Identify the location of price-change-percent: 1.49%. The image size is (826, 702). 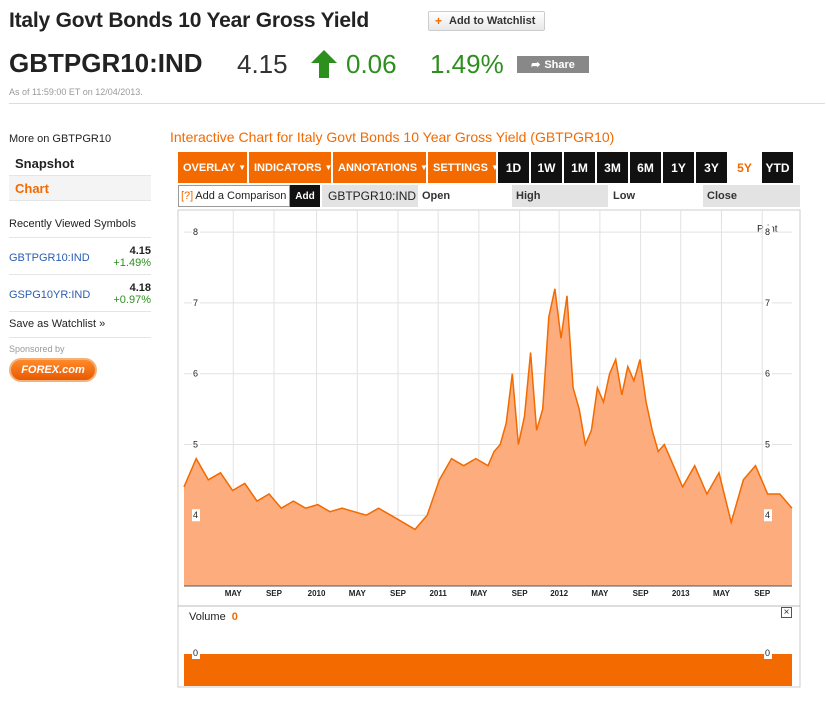
(467, 64).